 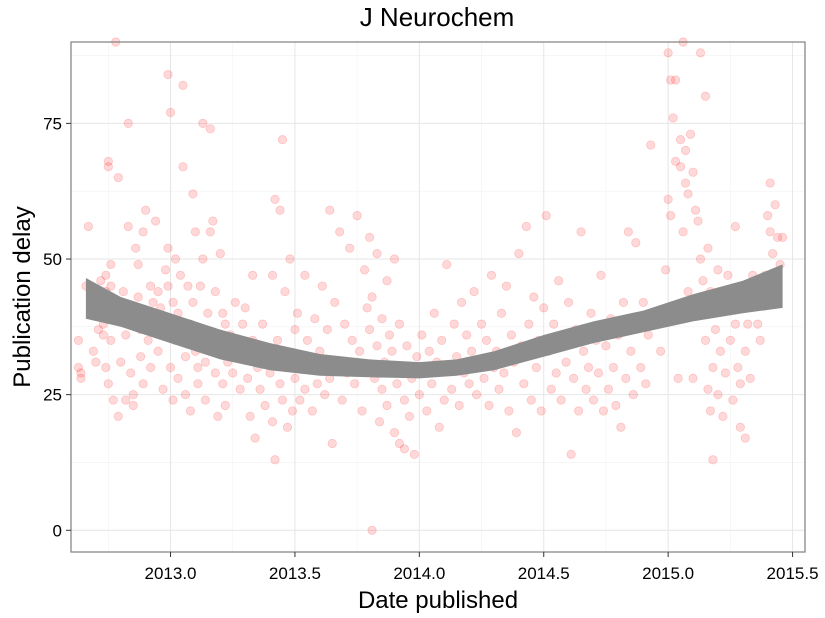 What do you see at coordinates (52, 259) in the screenshot?
I see `y-tick-label: 50` at bounding box center [52, 259].